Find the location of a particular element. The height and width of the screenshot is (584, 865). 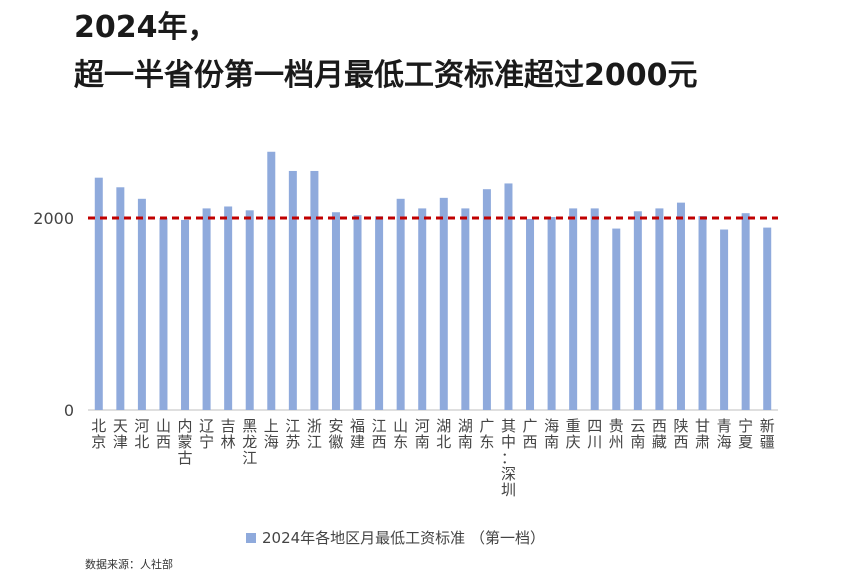

category-label: 重庆 is located at coordinates (573, 434).